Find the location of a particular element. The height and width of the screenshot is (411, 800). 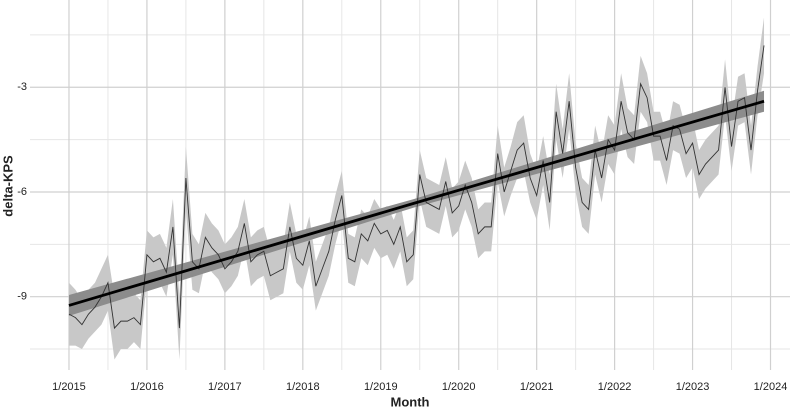

y-tick-label: -6 is located at coordinates (22, 192).